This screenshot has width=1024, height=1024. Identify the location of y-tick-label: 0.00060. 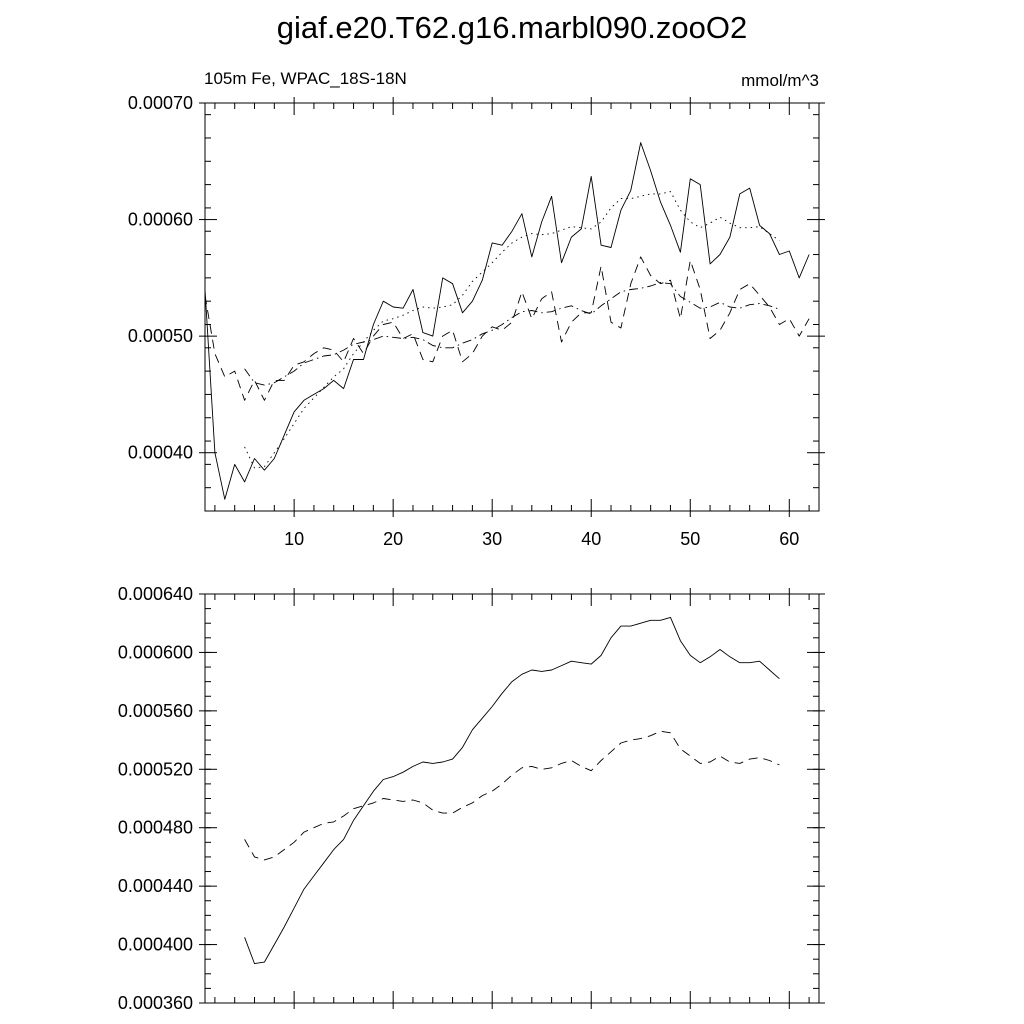
(160, 220).